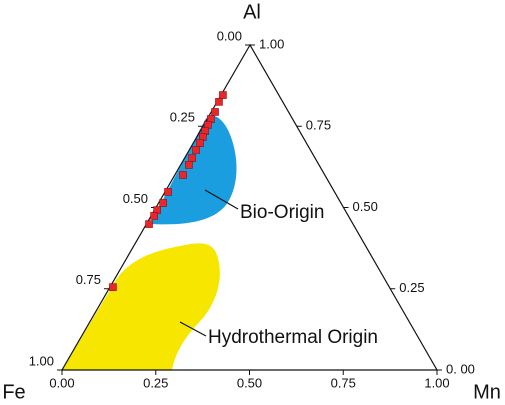  I want to click on fe-tick-label: 0.75, so click(88, 279).